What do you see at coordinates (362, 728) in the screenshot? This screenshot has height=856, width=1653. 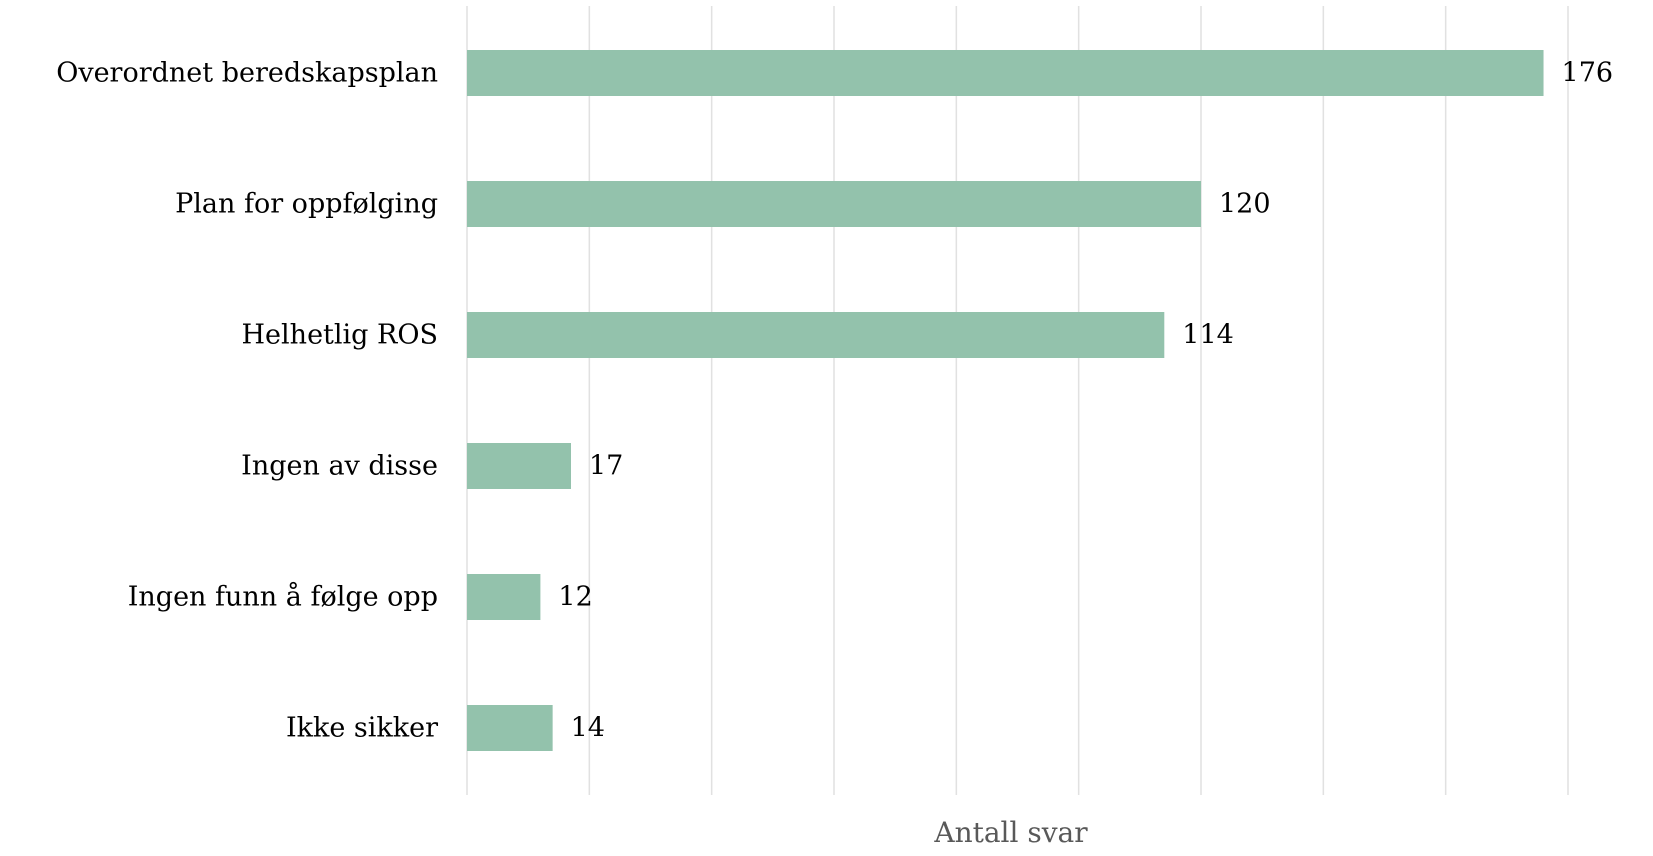 I see `category-label-6: Ikke sikker` at bounding box center [362, 728].